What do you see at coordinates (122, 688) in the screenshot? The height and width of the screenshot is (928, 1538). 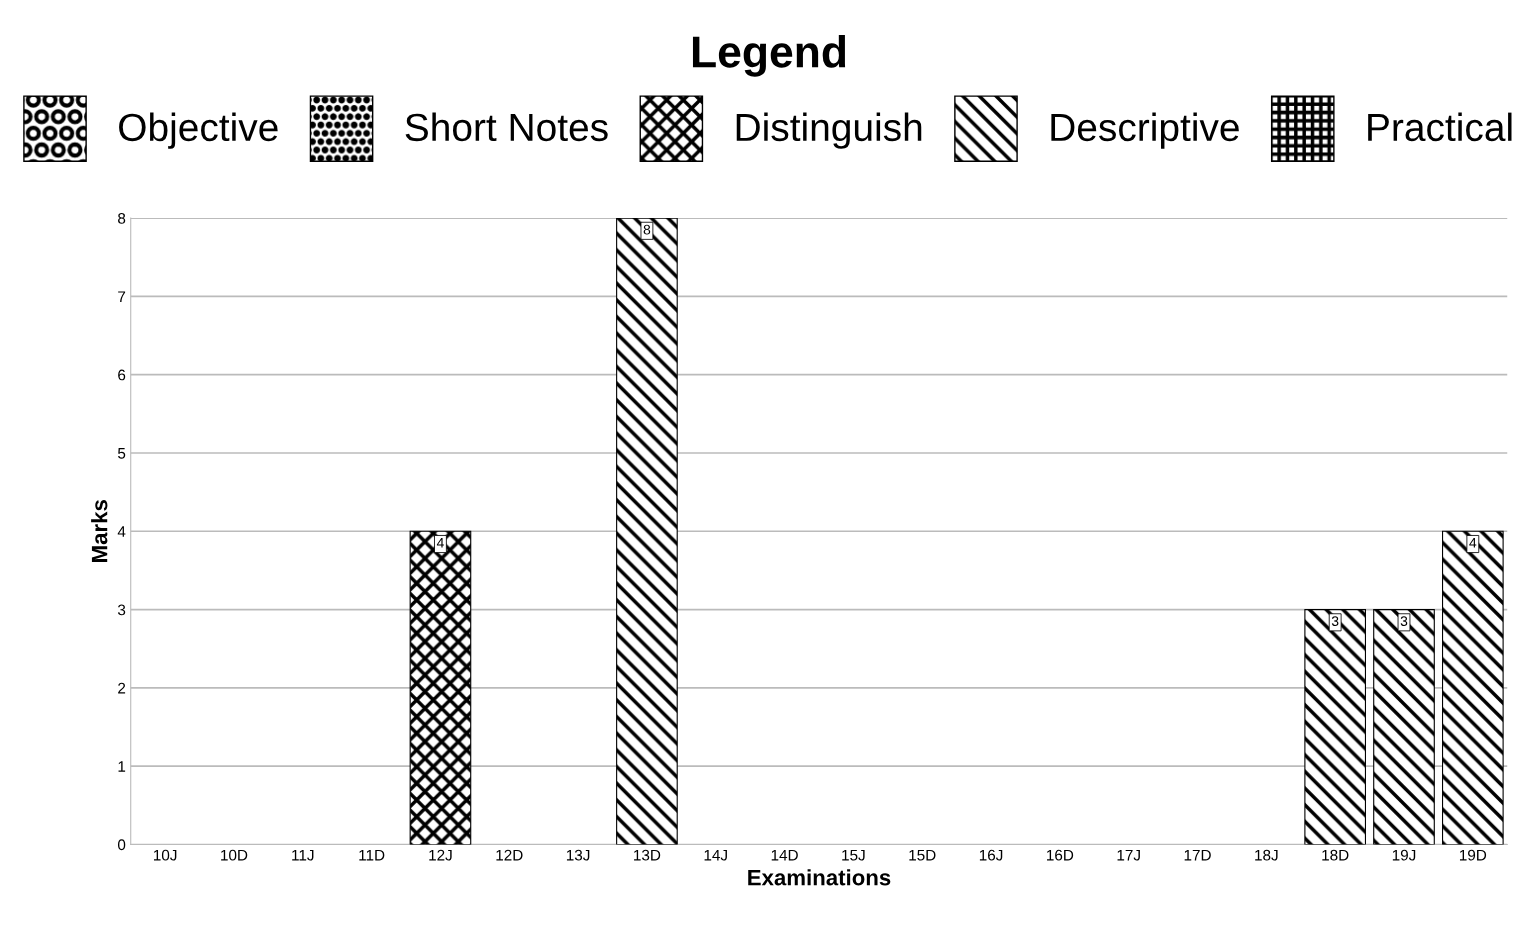 I see `y-tick-label: 2` at bounding box center [122, 688].